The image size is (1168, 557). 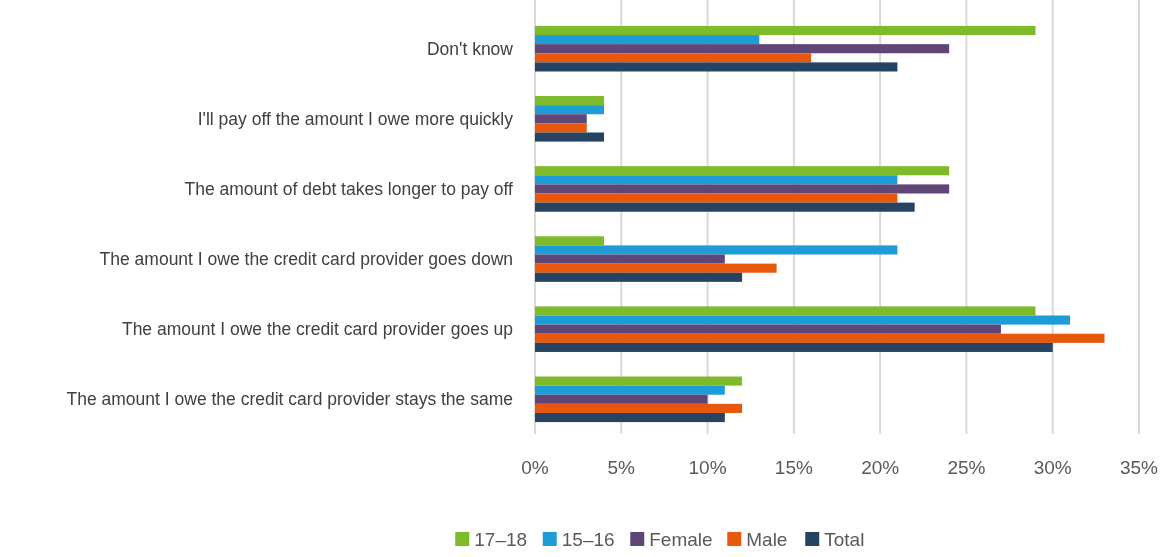 I want to click on x-tick-label: 30%, so click(x=1052, y=467).